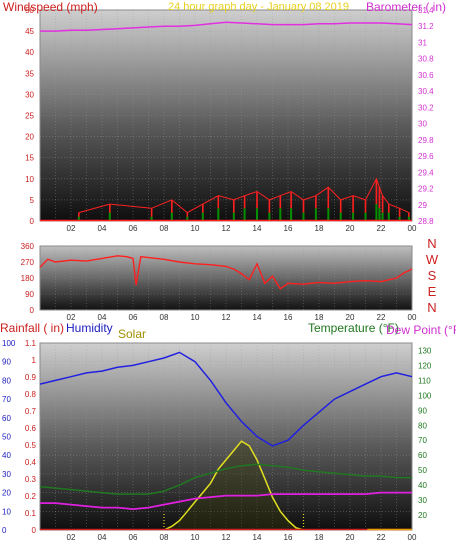 The image size is (456, 547). Describe the element at coordinates (422, 42) in the screenshot. I see `barometer-tick-31: 31` at that location.